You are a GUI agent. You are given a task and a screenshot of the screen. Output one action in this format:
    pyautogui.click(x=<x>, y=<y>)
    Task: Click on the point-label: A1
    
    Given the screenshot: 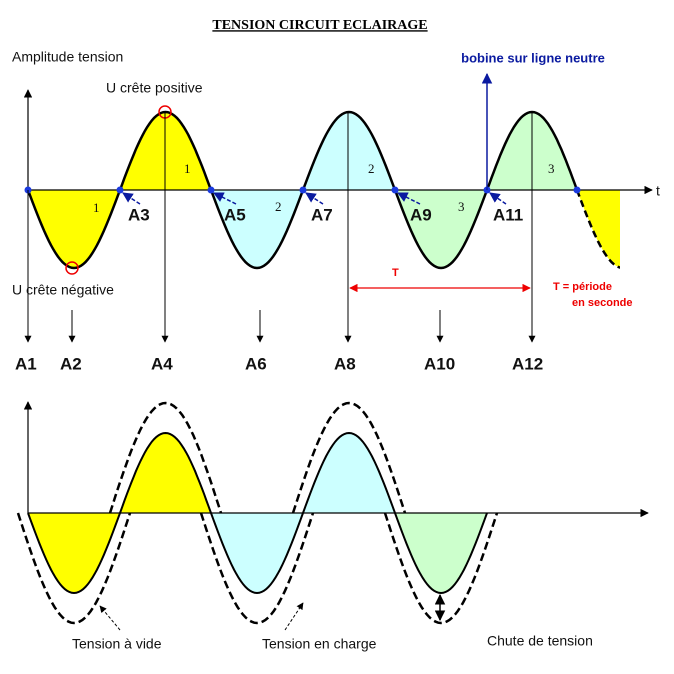 What is the action you would take?
    pyautogui.click(x=26, y=363)
    